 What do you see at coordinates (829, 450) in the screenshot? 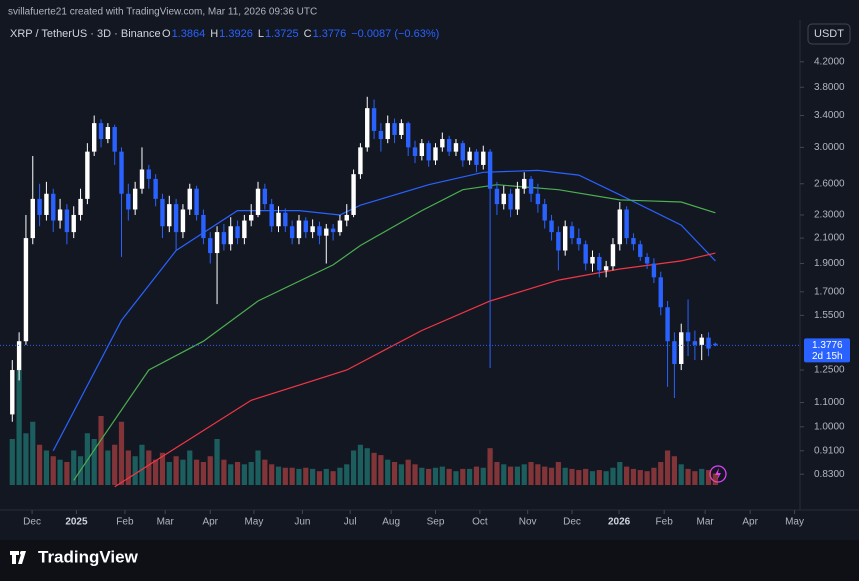
I see `y-tick-label: 0.9100` at bounding box center [829, 450].